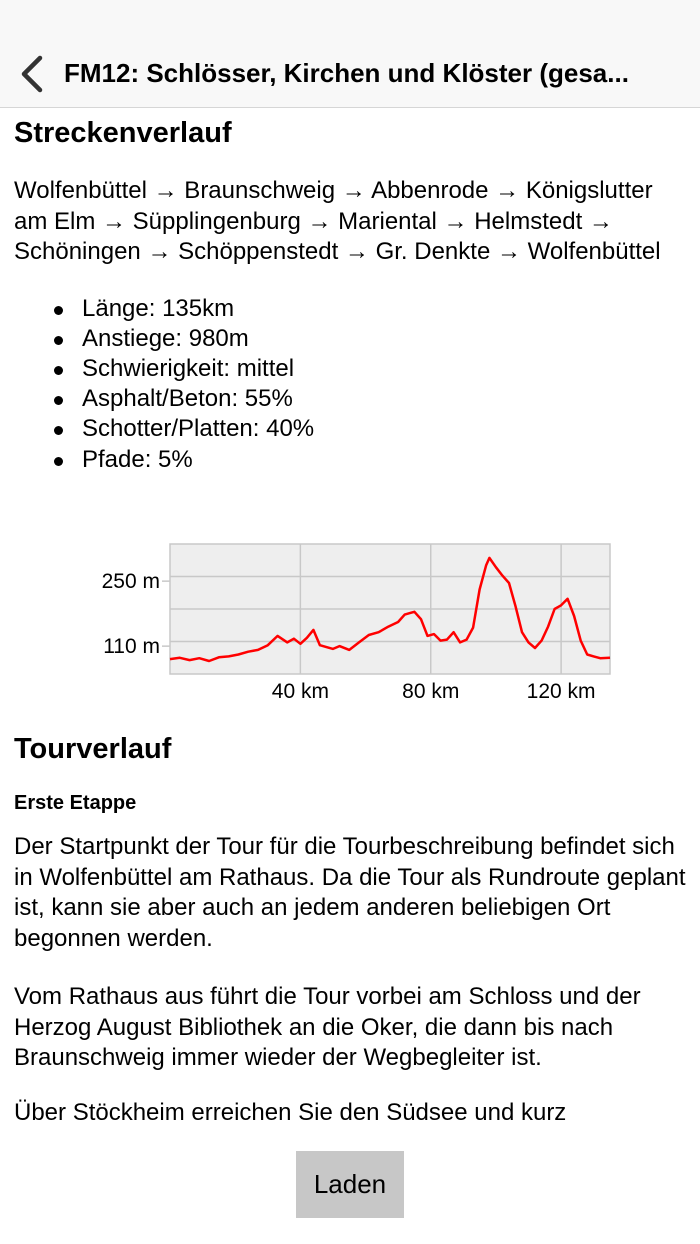 The width and height of the screenshot is (700, 1244). Describe the element at coordinates (370, 429) in the screenshot. I see `fact-gravel: Schotter/Platten: 40%` at that location.